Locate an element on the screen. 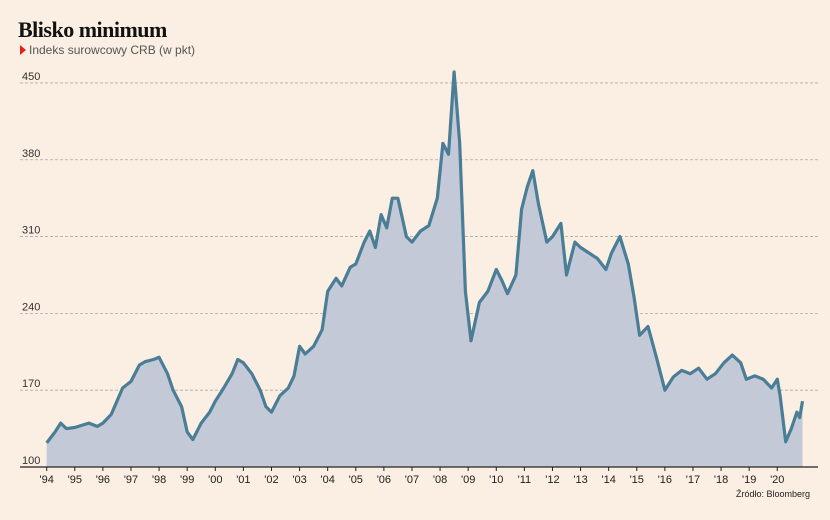  x-tick-label: '06 is located at coordinates (384, 480).